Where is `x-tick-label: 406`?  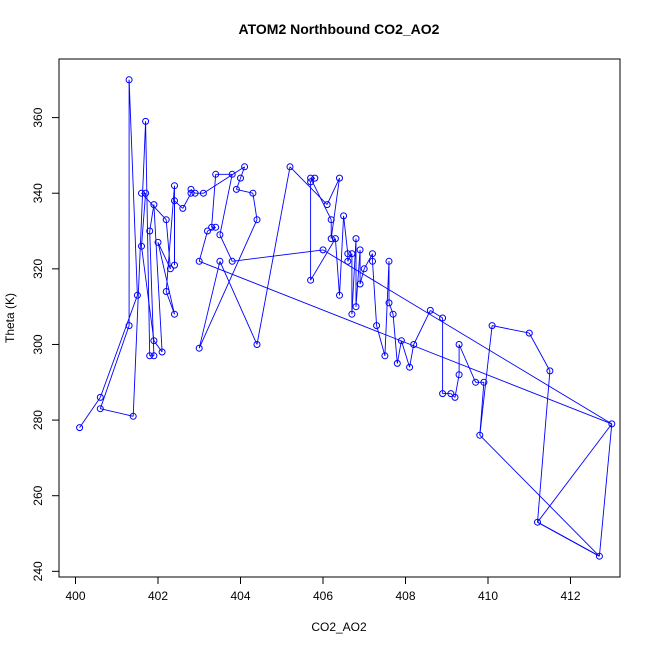 x-tick-label: 406 is located at coordinates (323, 596).